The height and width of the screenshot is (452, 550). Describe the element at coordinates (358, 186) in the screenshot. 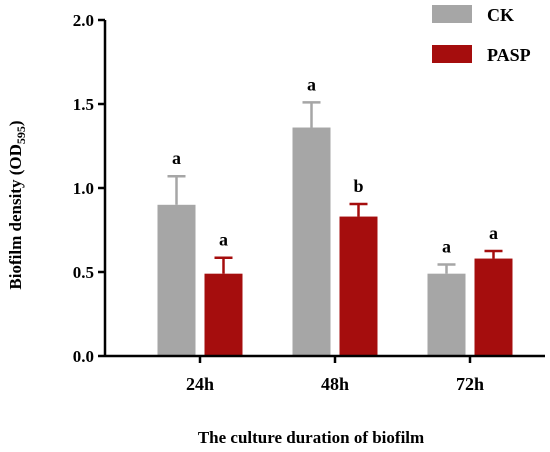

I see `significance-letter: b` at that location.